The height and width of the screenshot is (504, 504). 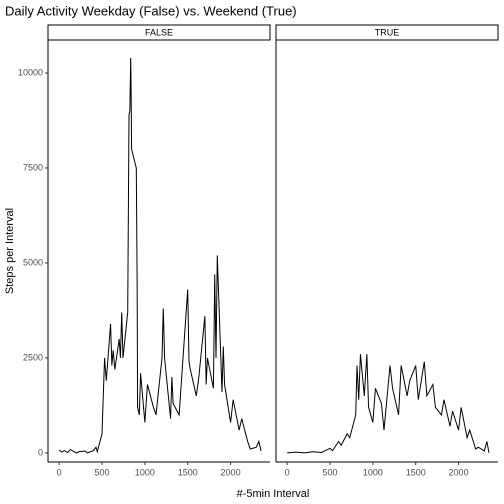 What do you see at coordinates (388, 404) in the screenshot?
I see `data-line` at bounding box center [388, 404].